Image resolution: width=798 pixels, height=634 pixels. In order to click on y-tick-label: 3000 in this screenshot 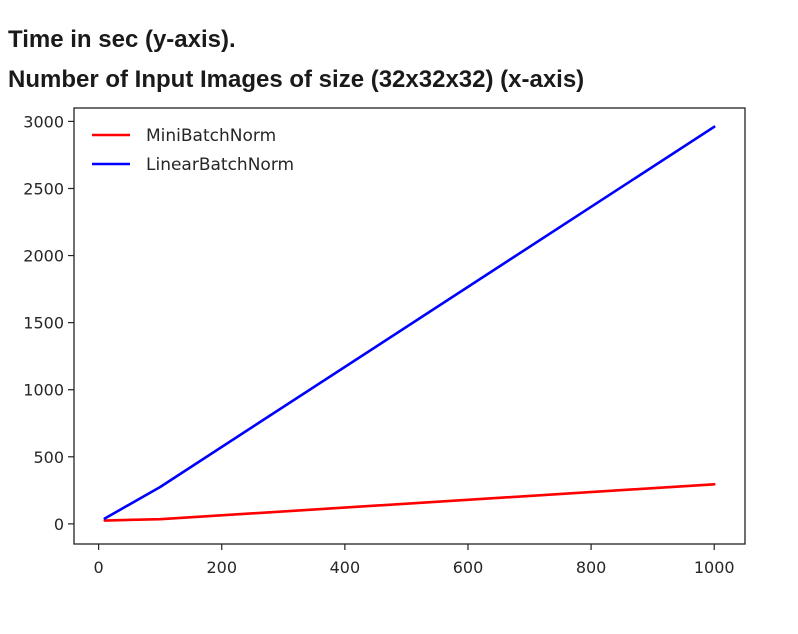, I will do `click(43, 121)`.